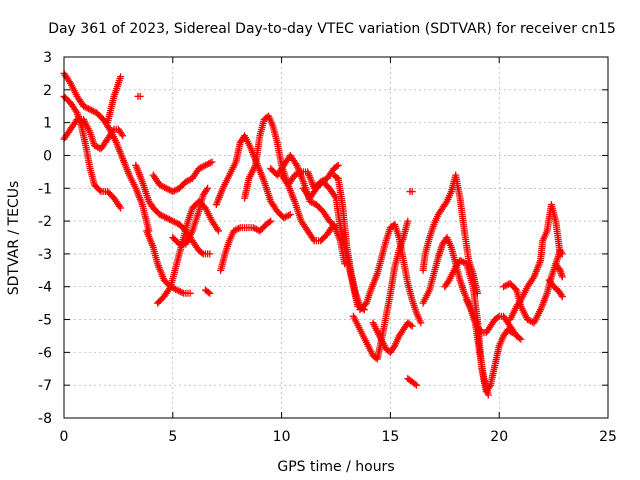 This screenshot has height=480, width=640. I want to click on y-tick-label: -7, so click(45, 386).